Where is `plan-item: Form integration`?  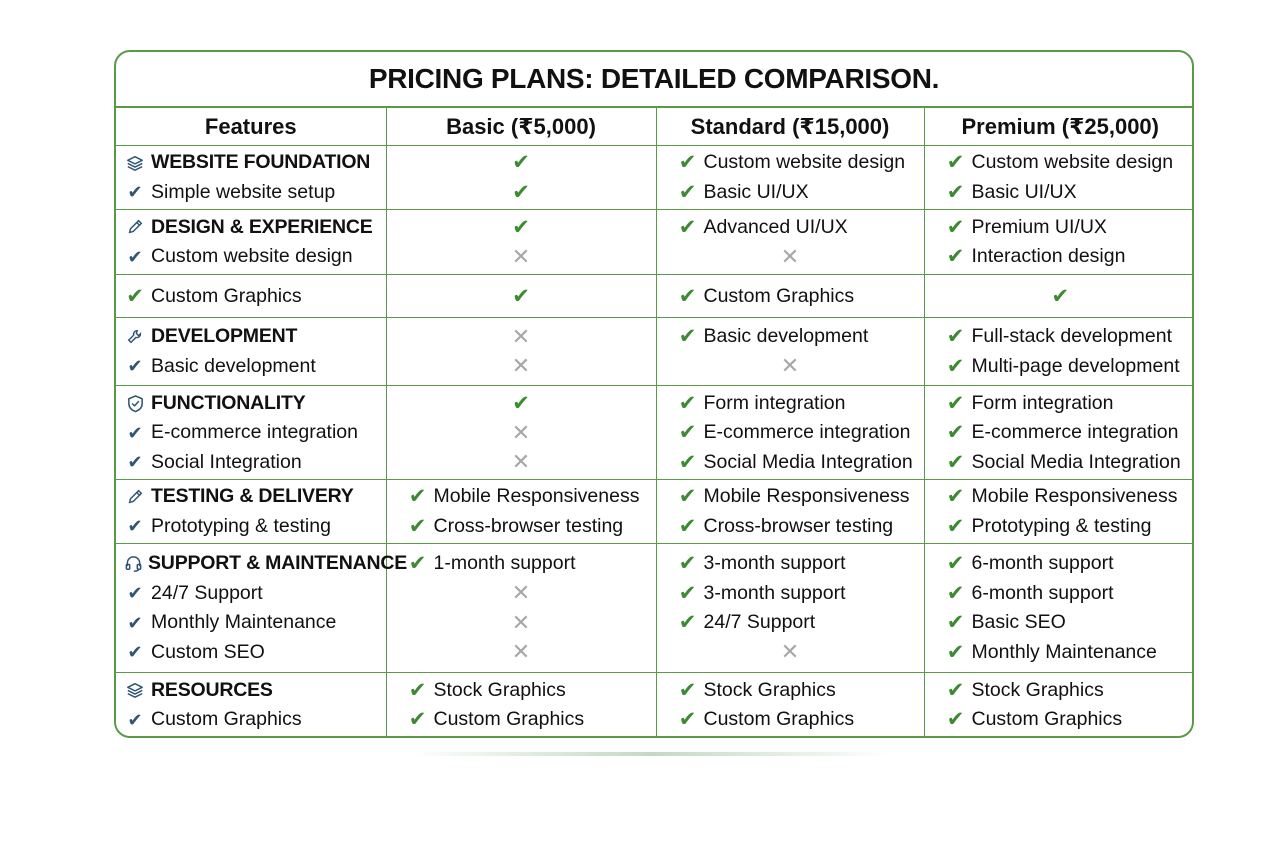
plan-item: Form integration is located at coordinates (1059, 403).